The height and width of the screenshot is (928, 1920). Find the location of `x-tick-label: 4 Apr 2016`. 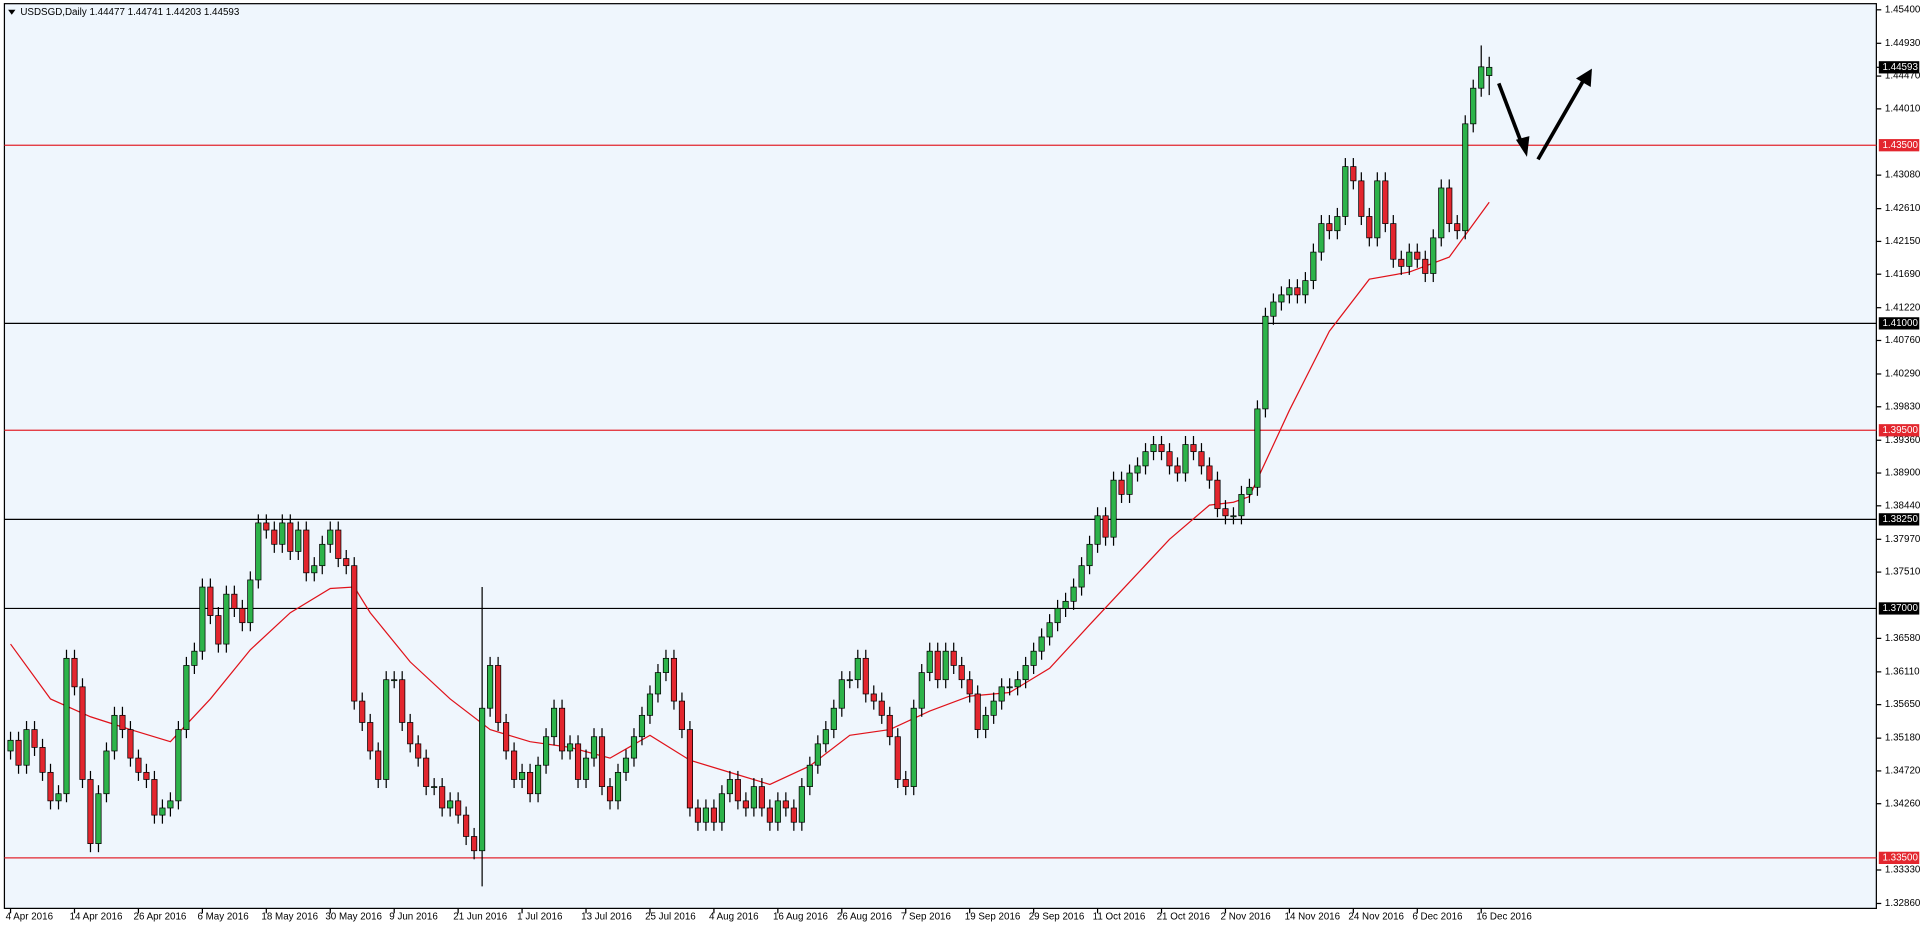

x-tick-label: 4 Apr 2016 is located at coordinates (30, 917).